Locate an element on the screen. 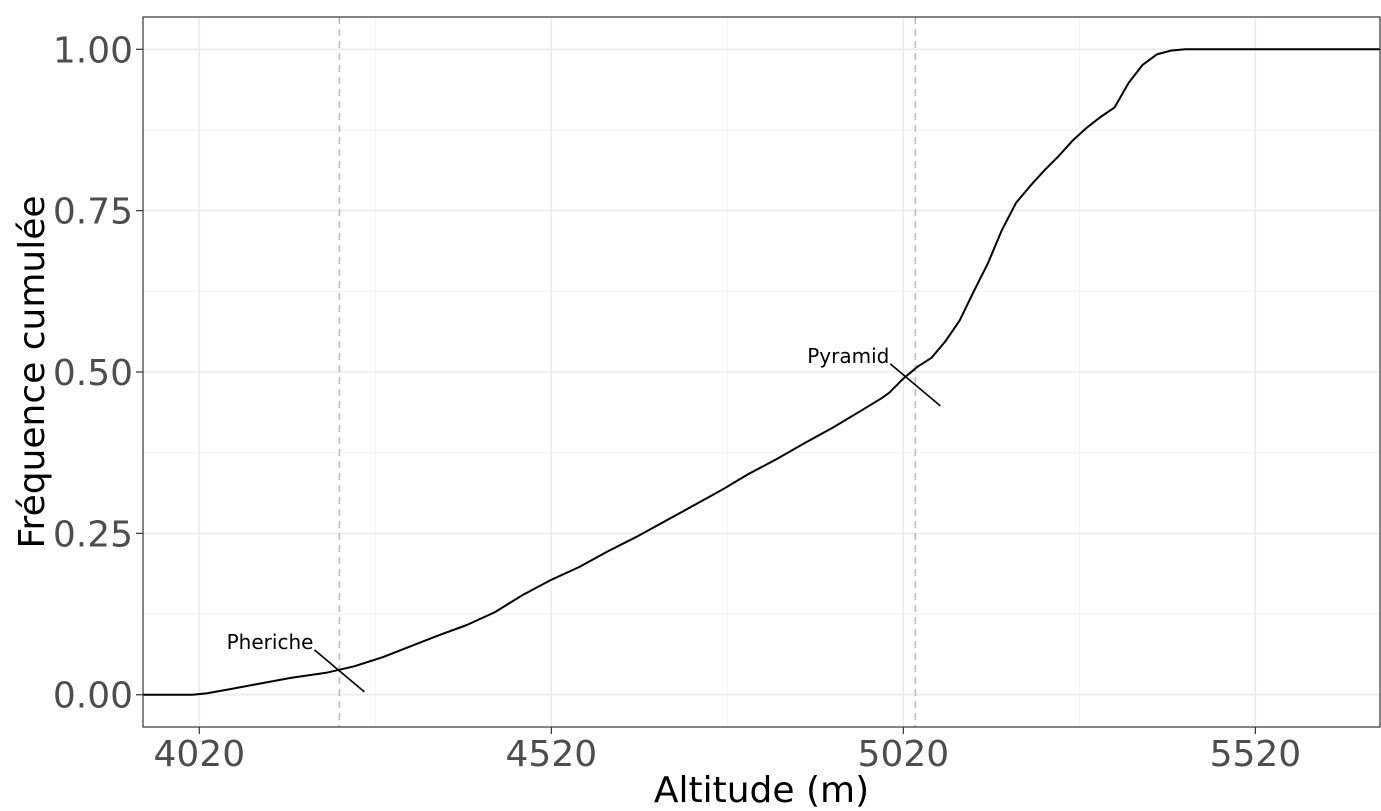  x-axis: 4020 4520 5020 5520 is located at coordinates (728, 751).